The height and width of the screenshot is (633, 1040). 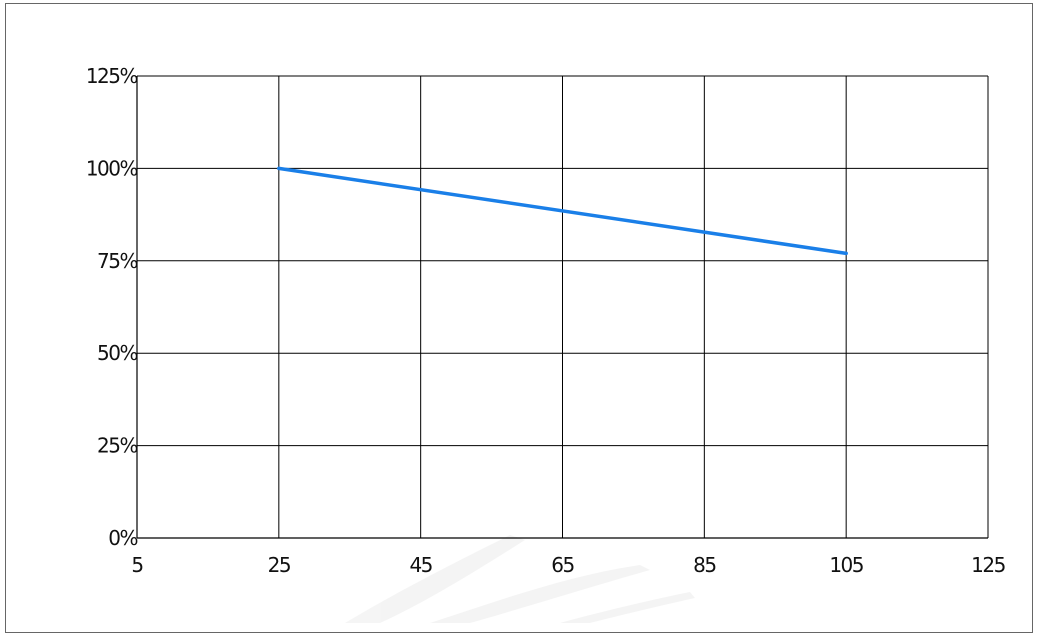 I want to click on x-tick-label: 45, so click(x=420, y=565).